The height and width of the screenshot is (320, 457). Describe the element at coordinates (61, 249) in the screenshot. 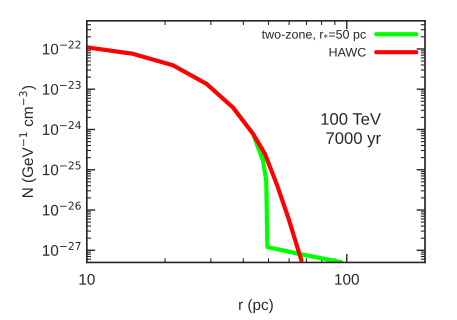

I see `y-tick-label: 10$^{−27}$` at that location.